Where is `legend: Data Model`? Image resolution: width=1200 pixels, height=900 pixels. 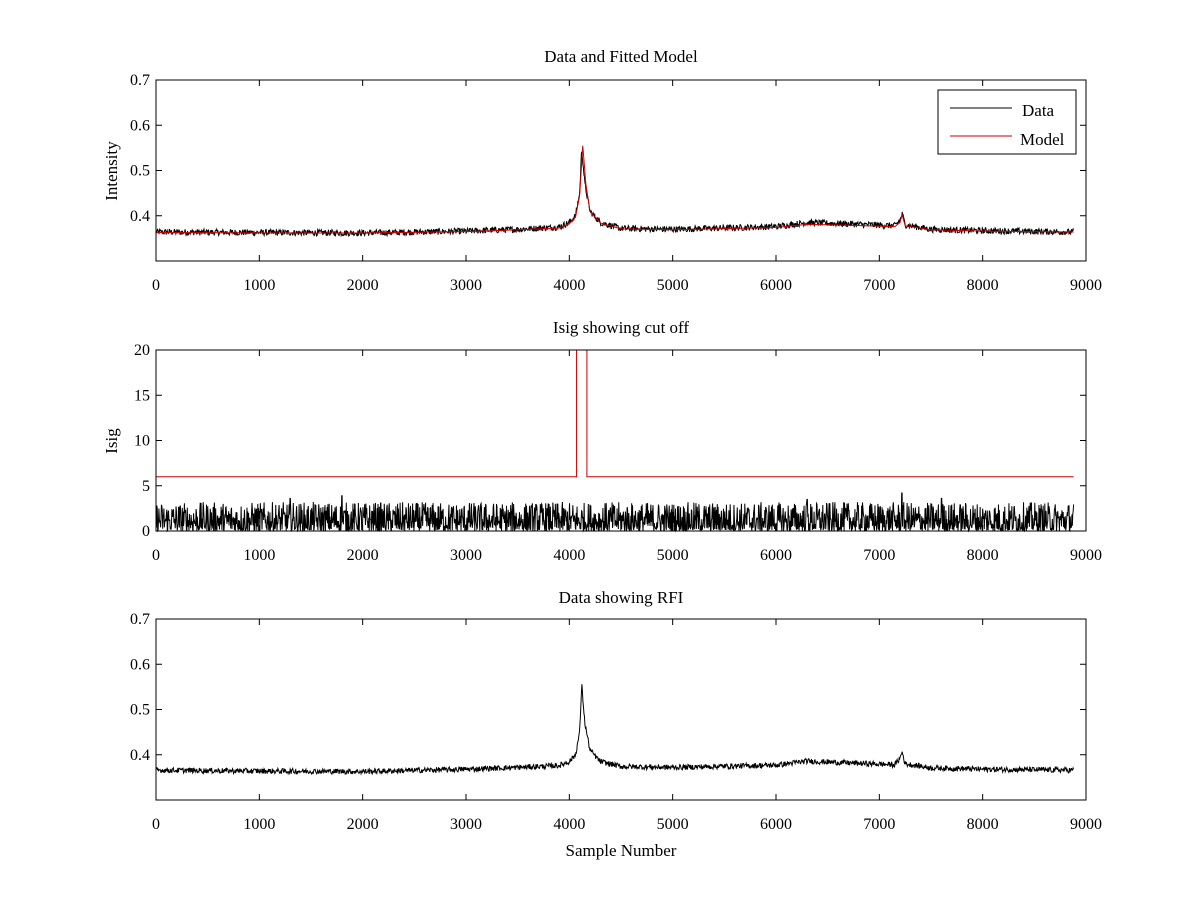 legend: Data Model is located at coordinates (1007, 122).